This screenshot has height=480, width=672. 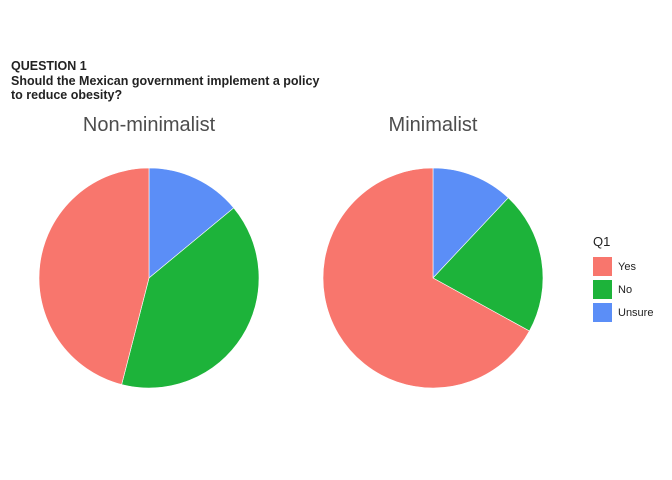 What do you see at coordinates (625, 289) in the screenshot?
I see `legend-label-no: No` at bounding box center [625, 289].